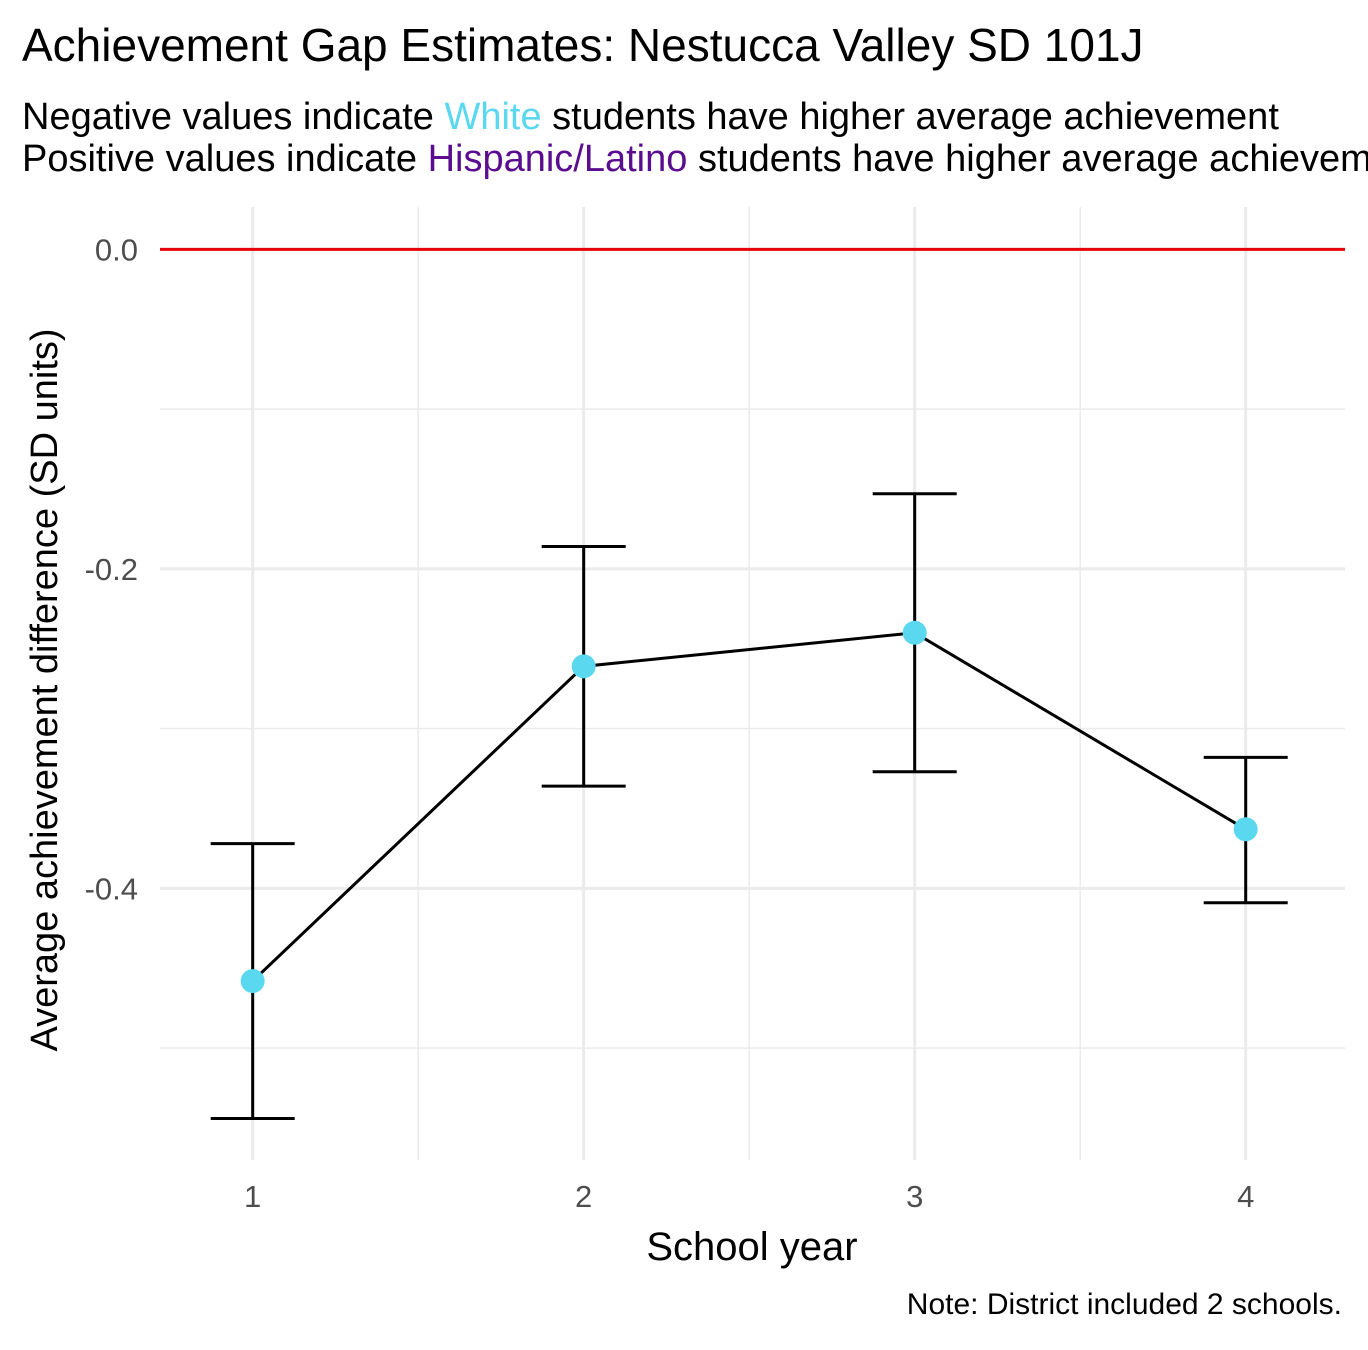  What do you see at coordinates (116, 249) in the screenshot?
I see `y-tick-label: 0.0` at bounding box center [116, 249].